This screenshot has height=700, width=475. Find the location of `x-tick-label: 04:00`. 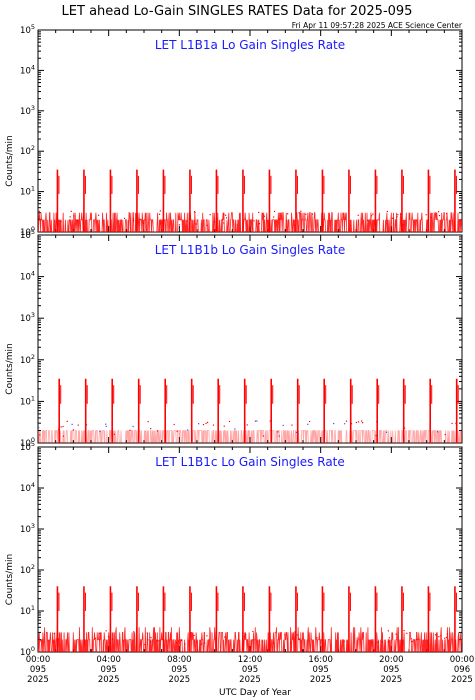

x-tick-label: 04:00 is located at coordinates (108, 660).